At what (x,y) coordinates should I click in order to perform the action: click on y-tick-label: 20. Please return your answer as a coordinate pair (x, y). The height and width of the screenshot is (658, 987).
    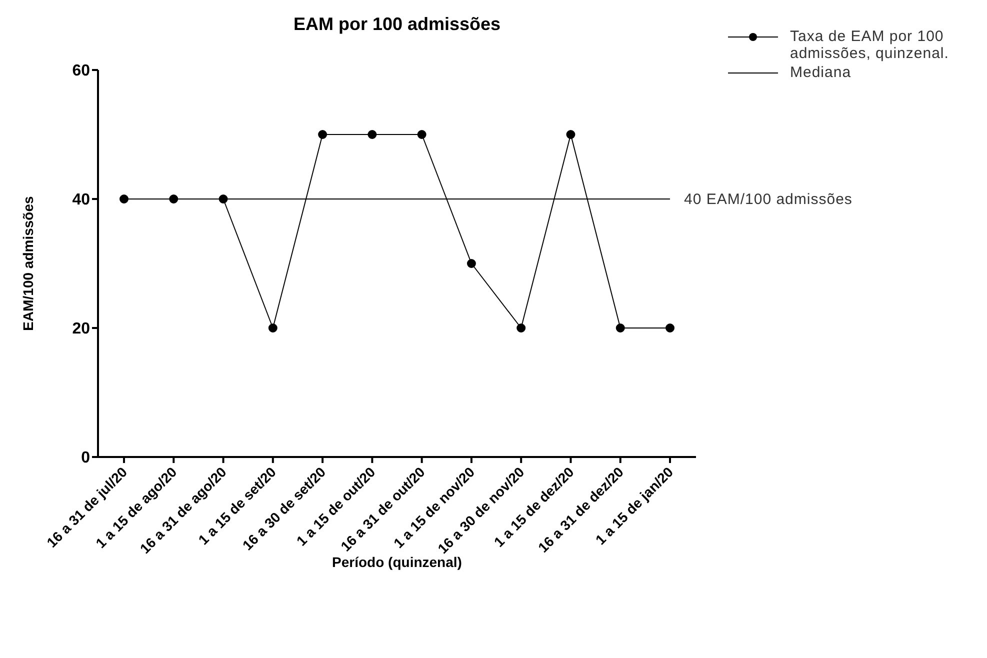
    Looking at the image, I should click on (81, 329).